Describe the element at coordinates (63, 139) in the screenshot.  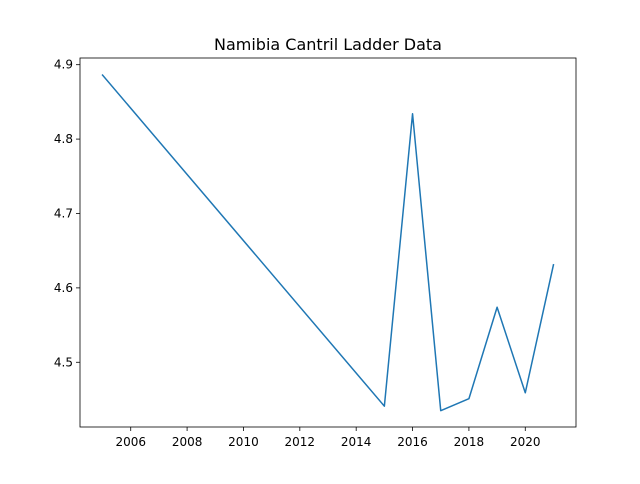
I see `y-tick-label: 4.8` at that location.